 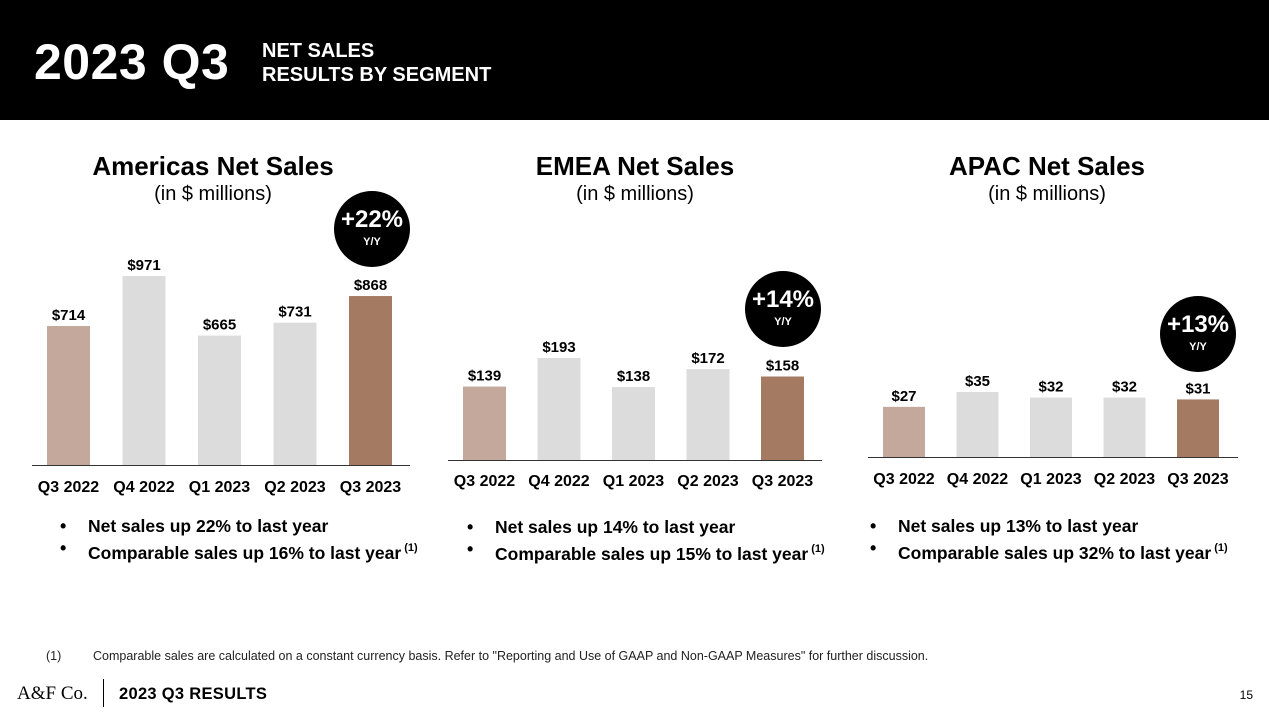 I want to click on bar-value-label: $868, so click(x=370, y=285).